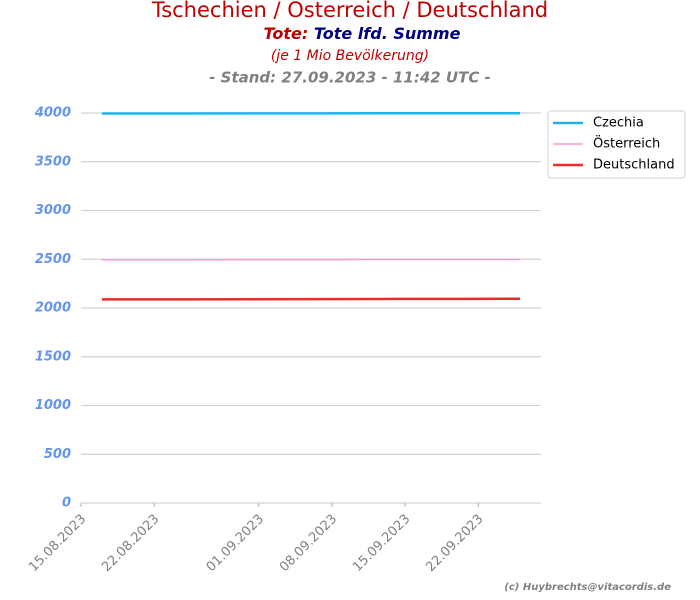 The width and height of the screenshot is (700, 600). I want to click on subtitle-label: Tote:, so click(286, 33).